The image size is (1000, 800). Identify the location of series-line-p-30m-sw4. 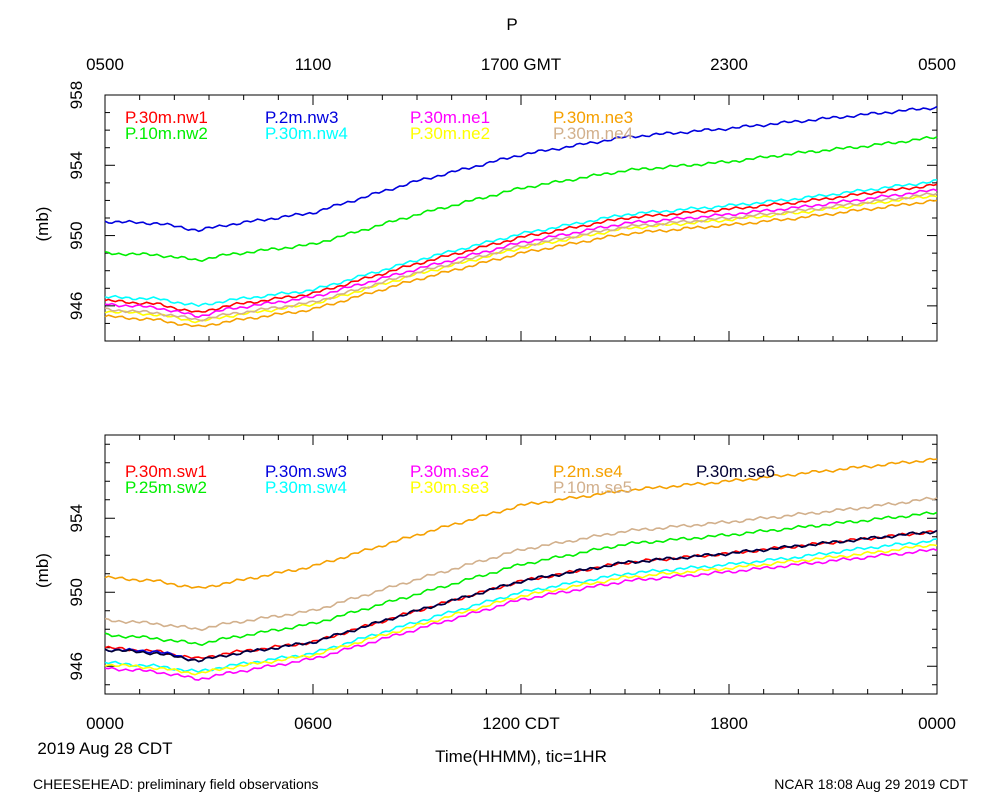
(521, 606).